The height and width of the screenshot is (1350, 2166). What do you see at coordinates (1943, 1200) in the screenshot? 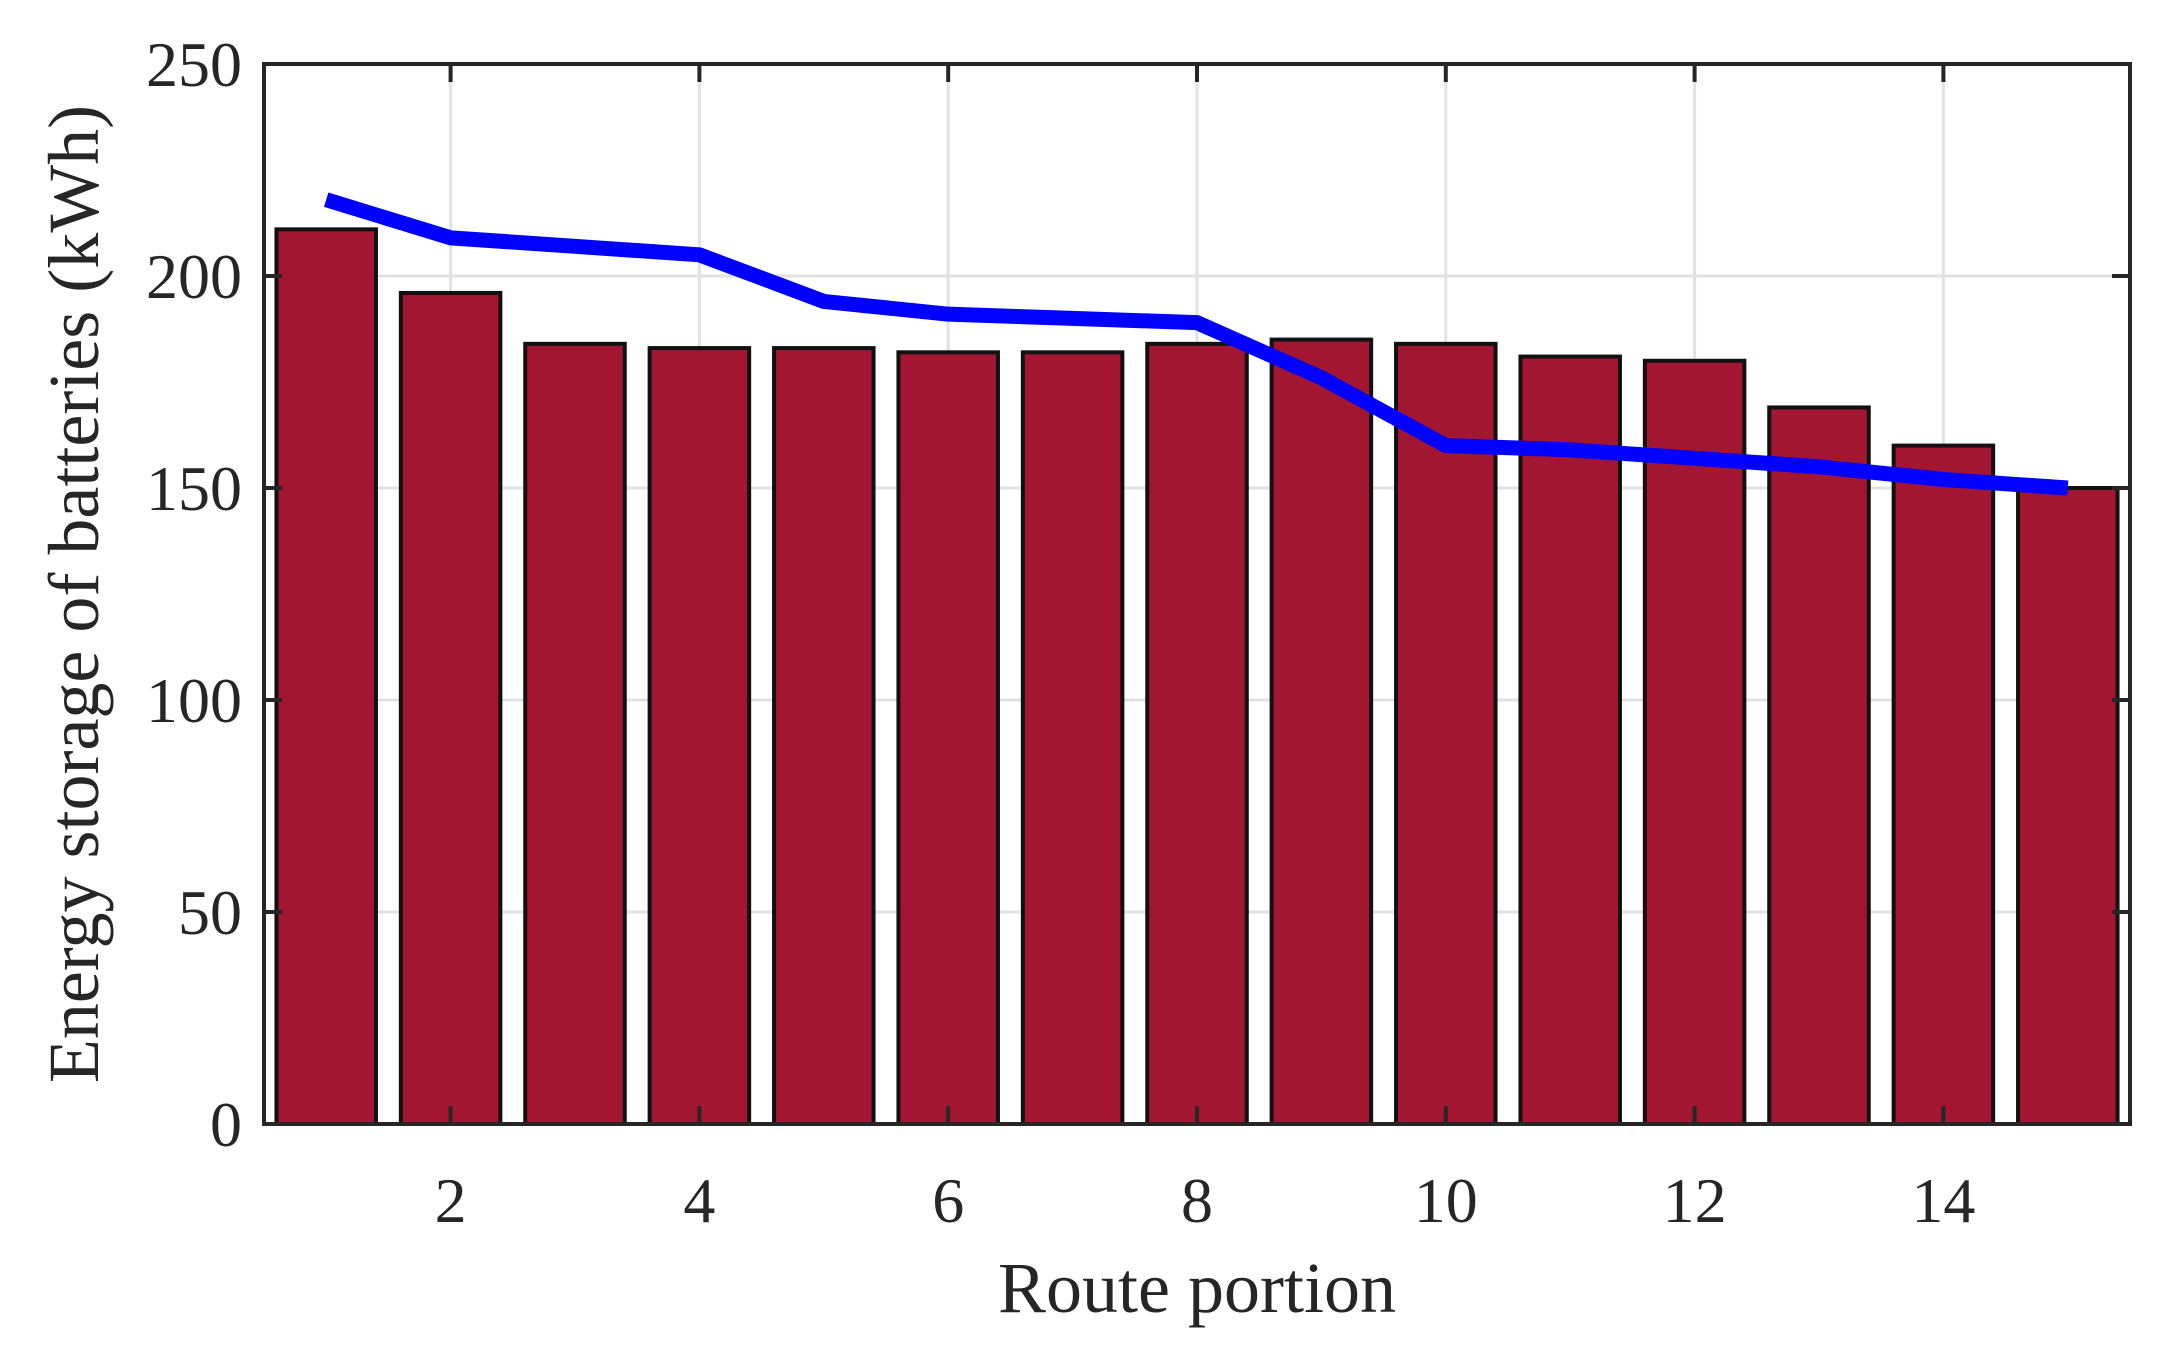
I see `x-tick-label: 14` at bounding box center [1943, 1200].